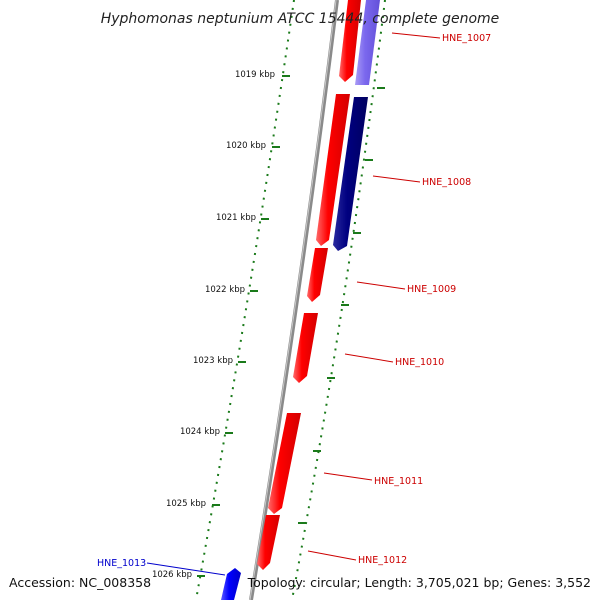  I want to click on ruler-label: 1024 kbp, so click(200, 432).